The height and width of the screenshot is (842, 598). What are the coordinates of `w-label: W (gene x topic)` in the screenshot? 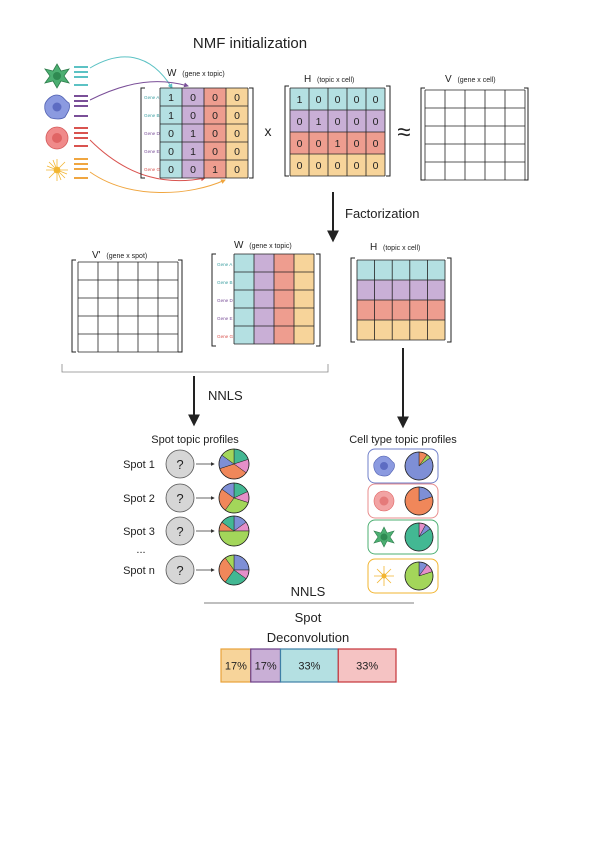 It's located at (196, 73).